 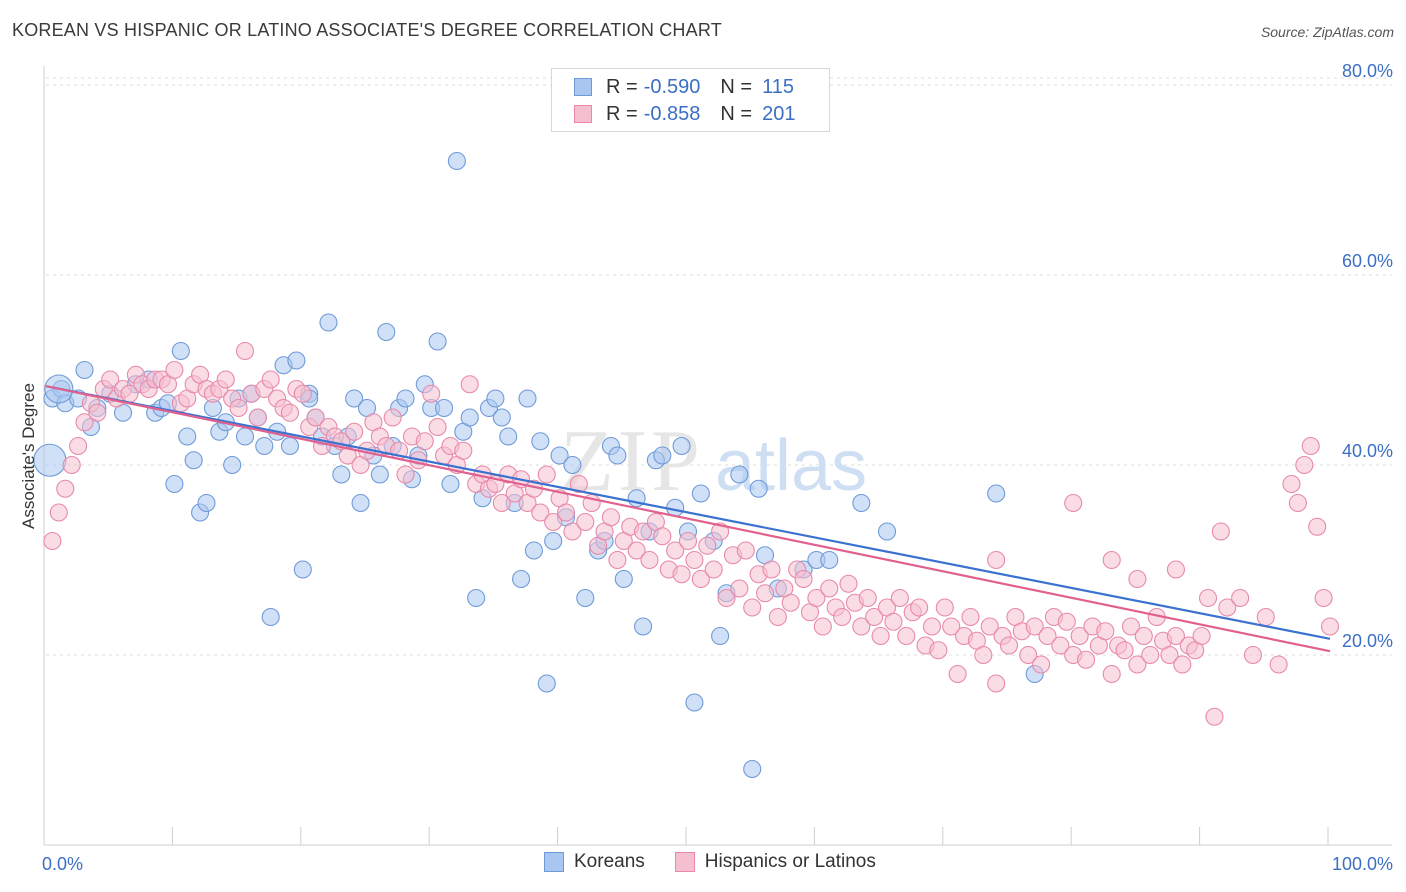 I want to click on legend-n-label: N =, so click(x=736, y=86).